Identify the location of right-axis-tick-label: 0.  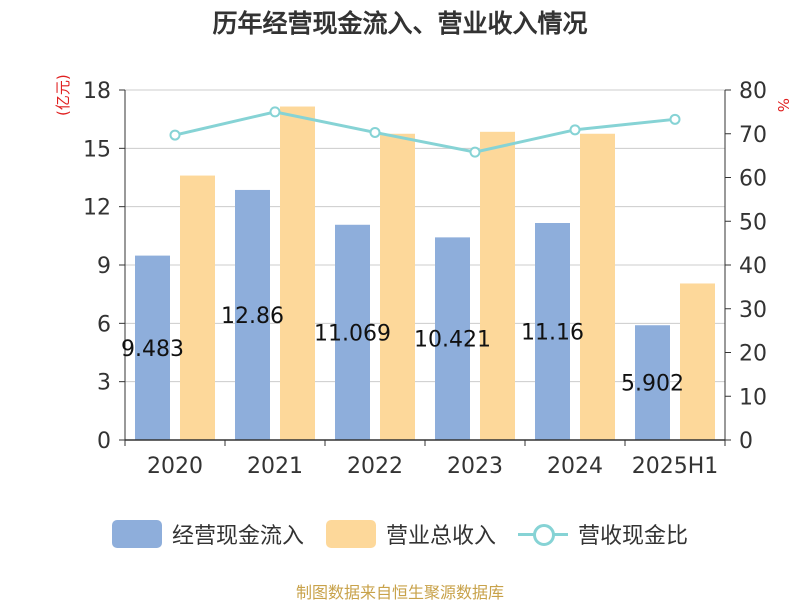
(746, 441).